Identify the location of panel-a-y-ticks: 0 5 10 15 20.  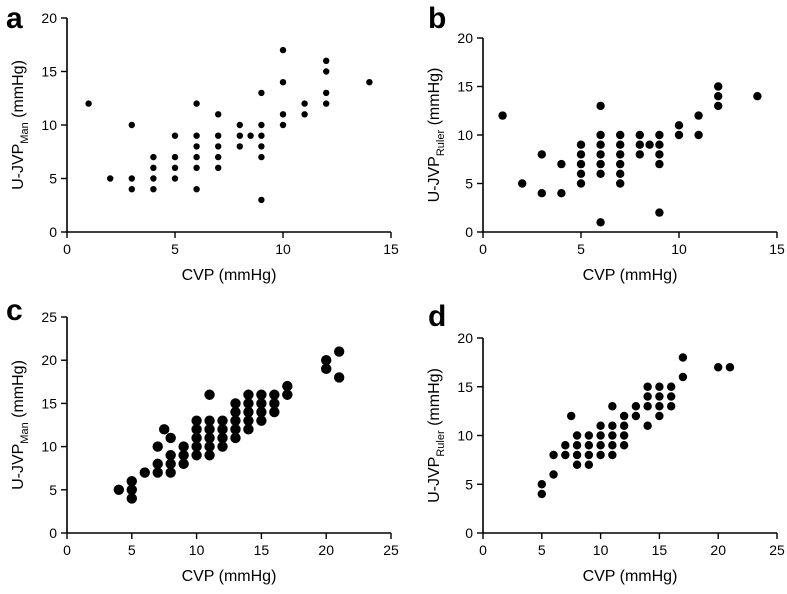
(54, 125).